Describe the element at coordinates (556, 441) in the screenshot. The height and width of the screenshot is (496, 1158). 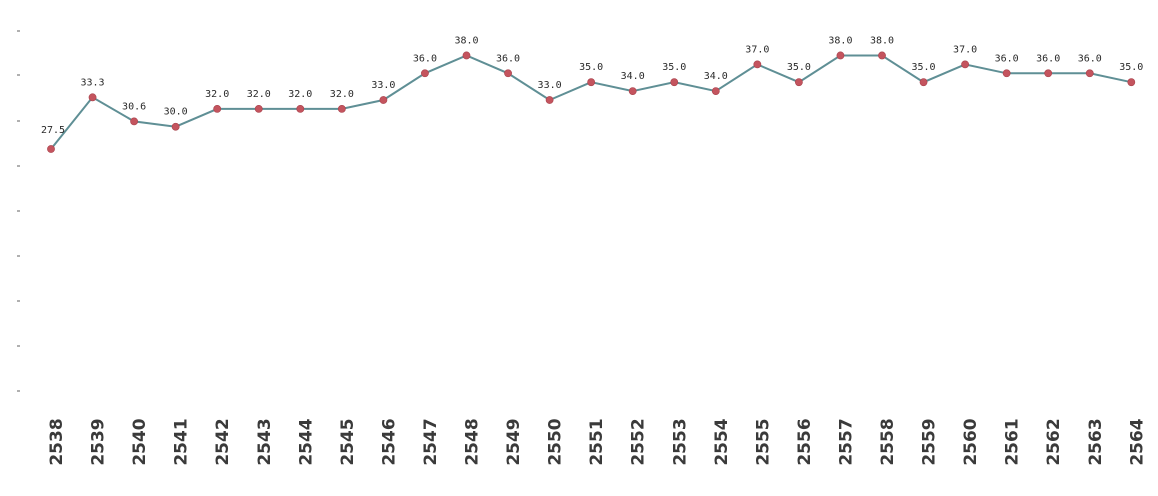
I see `x-tick-label: 2550` at that location.